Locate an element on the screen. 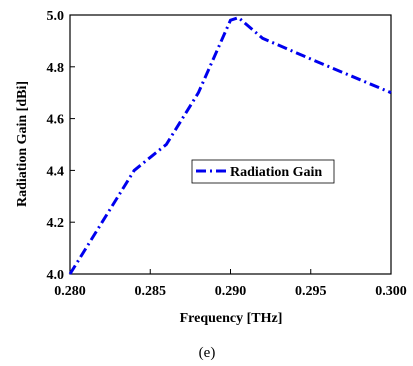 Image resolution: width=413 pixels, height=366 pixels. x-axis-label: Frequency [THz] is located at coordinates (231, 318).